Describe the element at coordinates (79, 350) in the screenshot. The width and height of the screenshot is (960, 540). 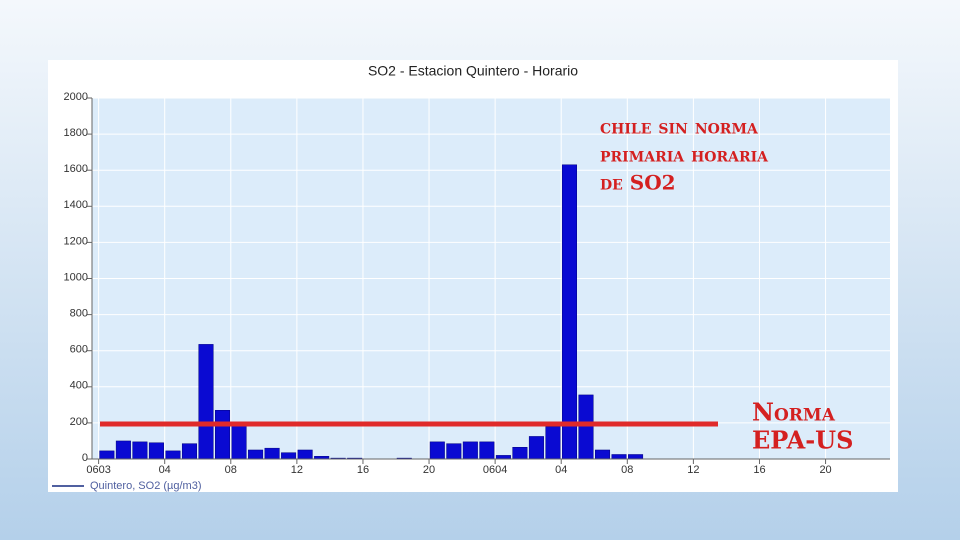
I see `y-tick-label: 600` at that location.